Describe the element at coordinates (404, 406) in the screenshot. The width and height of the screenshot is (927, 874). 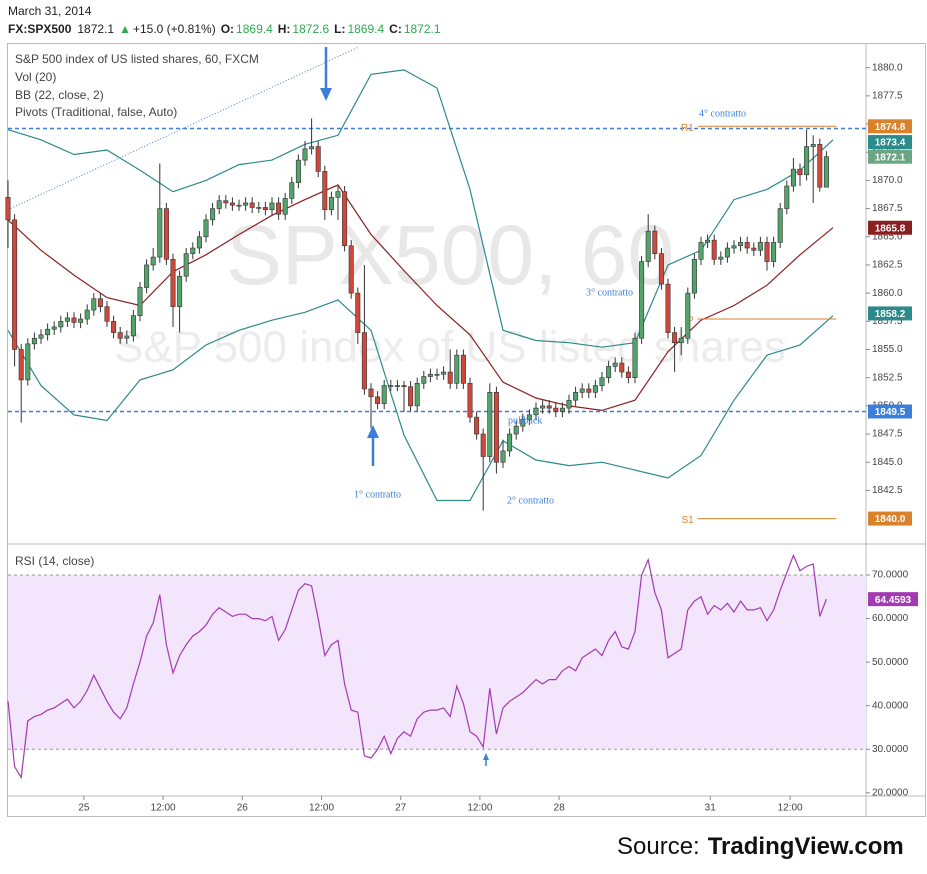
I see `arrows` at that location.